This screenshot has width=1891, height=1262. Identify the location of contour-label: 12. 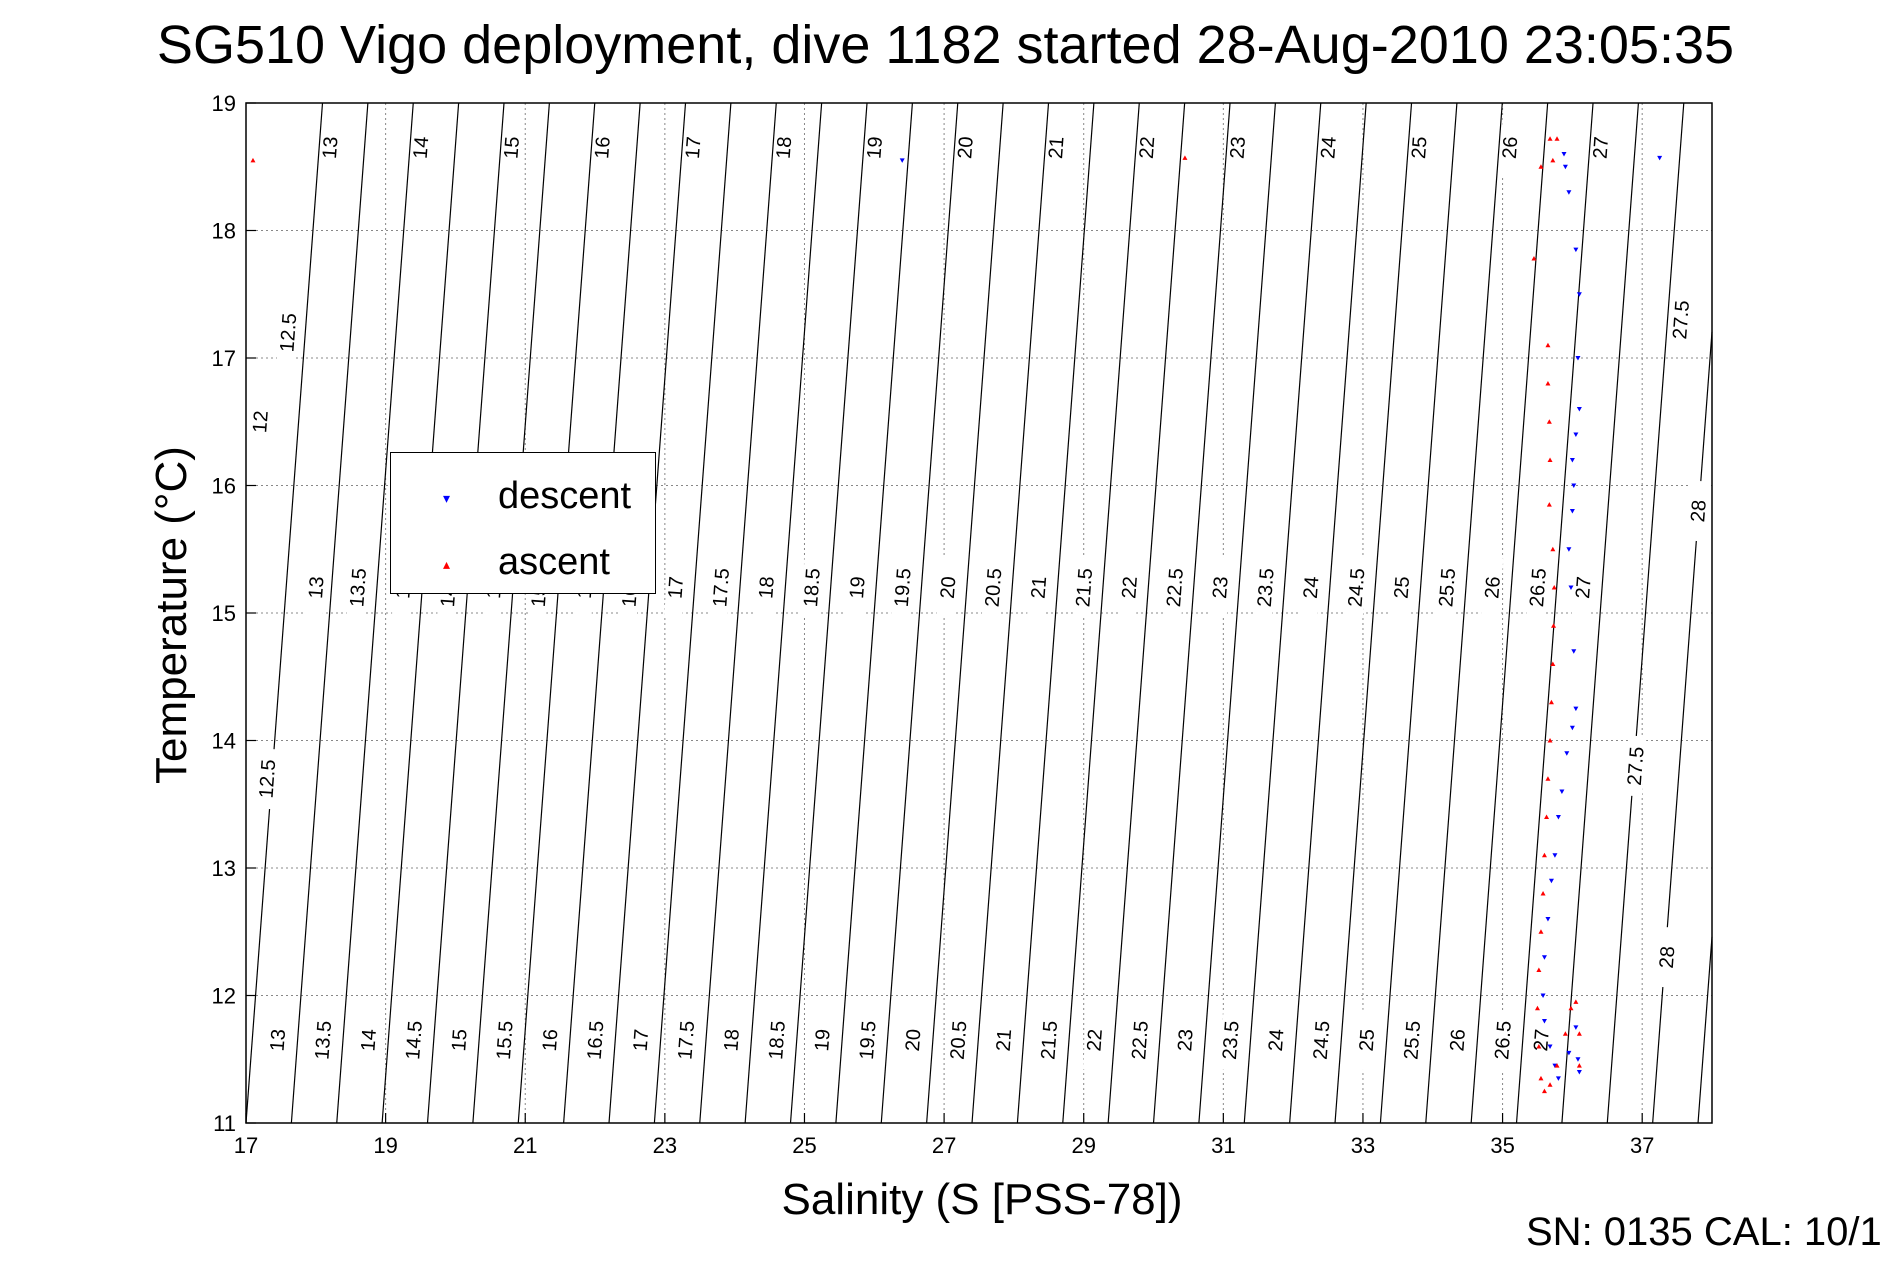
(261, 422).